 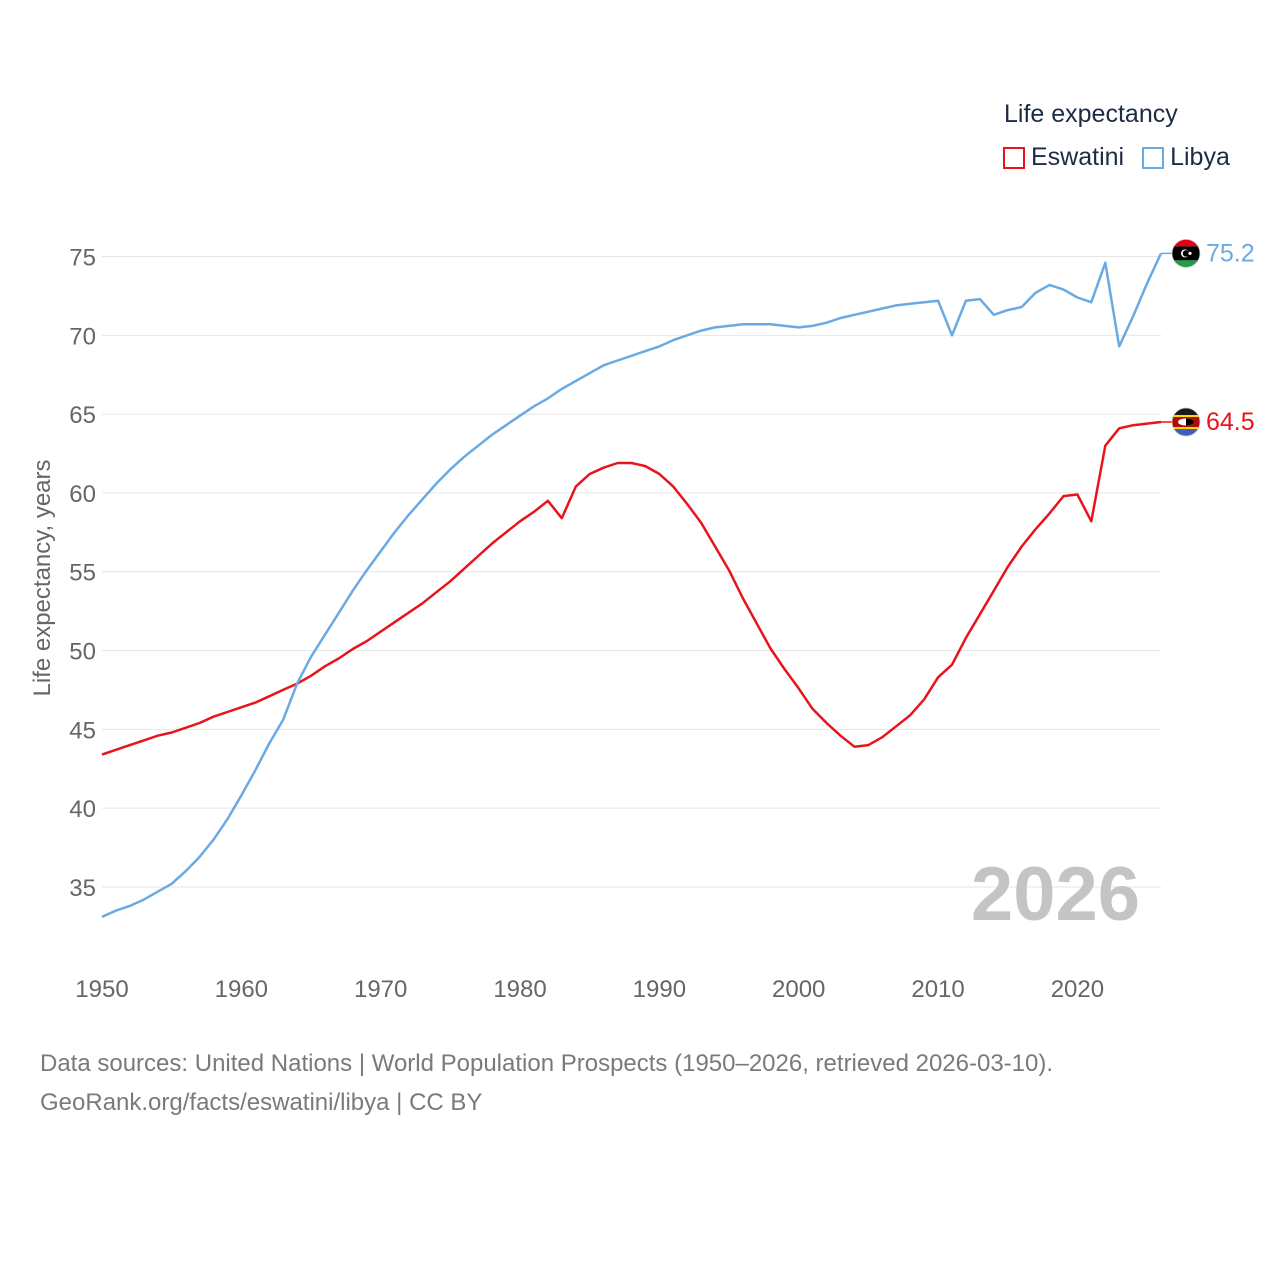 What do you see at coordinates (1208, 337) in the screenshot?
I see `series-end-markers: 64.5 75.2` at bounding box center [1208, 337].